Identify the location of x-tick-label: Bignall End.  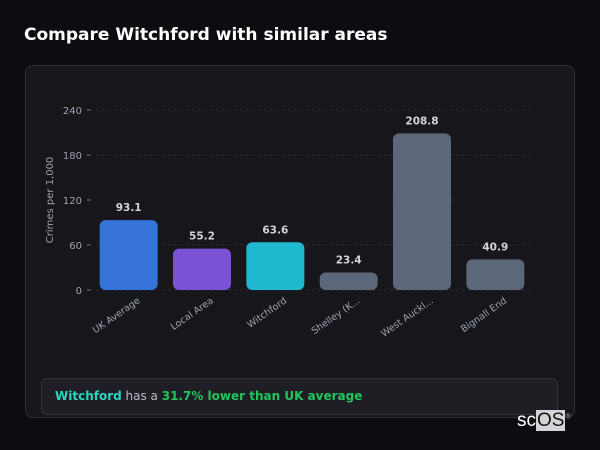
(484, 315).